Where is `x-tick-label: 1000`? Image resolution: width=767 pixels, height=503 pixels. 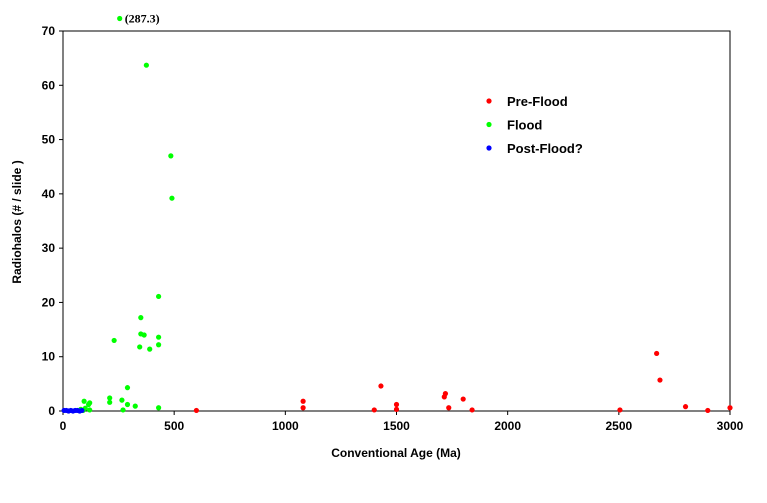 x-tick-label: 1000 is located at coordinates (285, 426).